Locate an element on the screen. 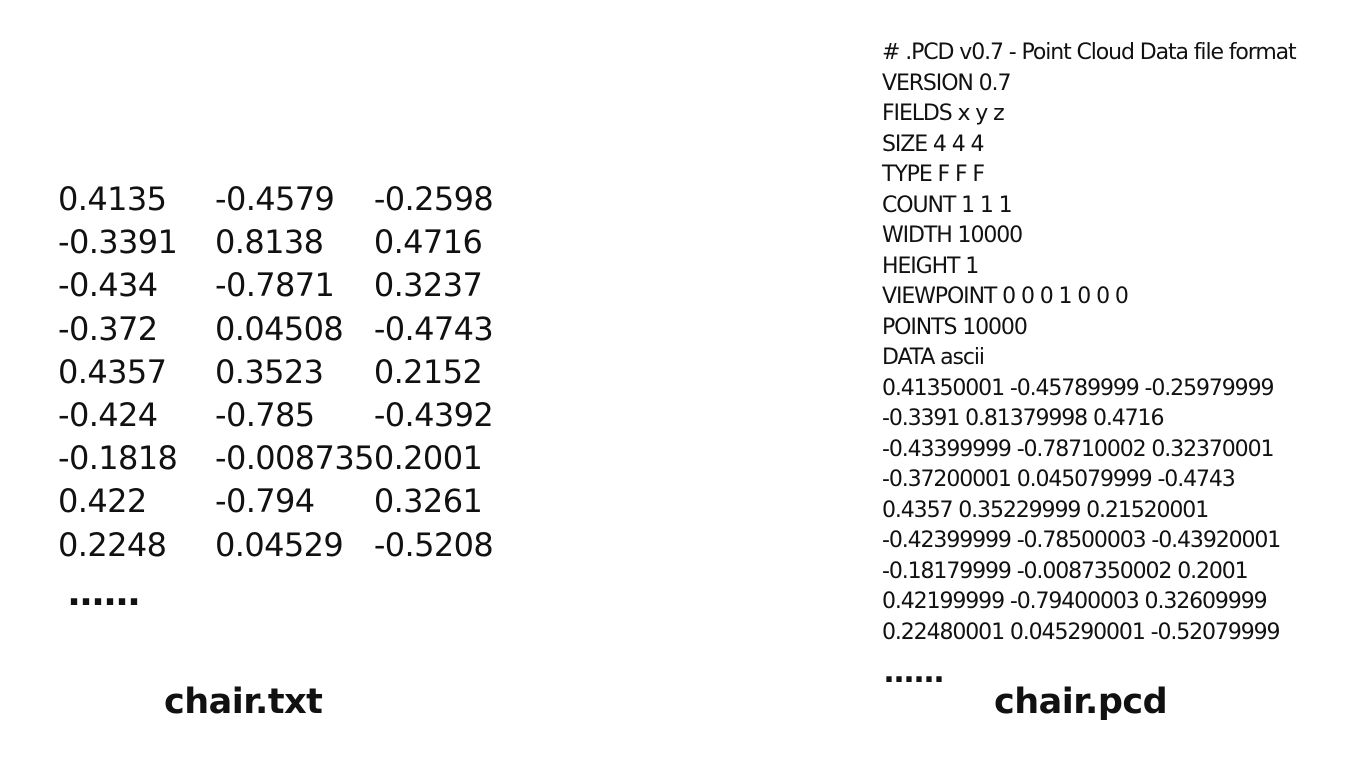 The height and width of the screenshot is (773, 1371). pcd-header-line: FIELDS x y z is located at coordinates (943, 113).